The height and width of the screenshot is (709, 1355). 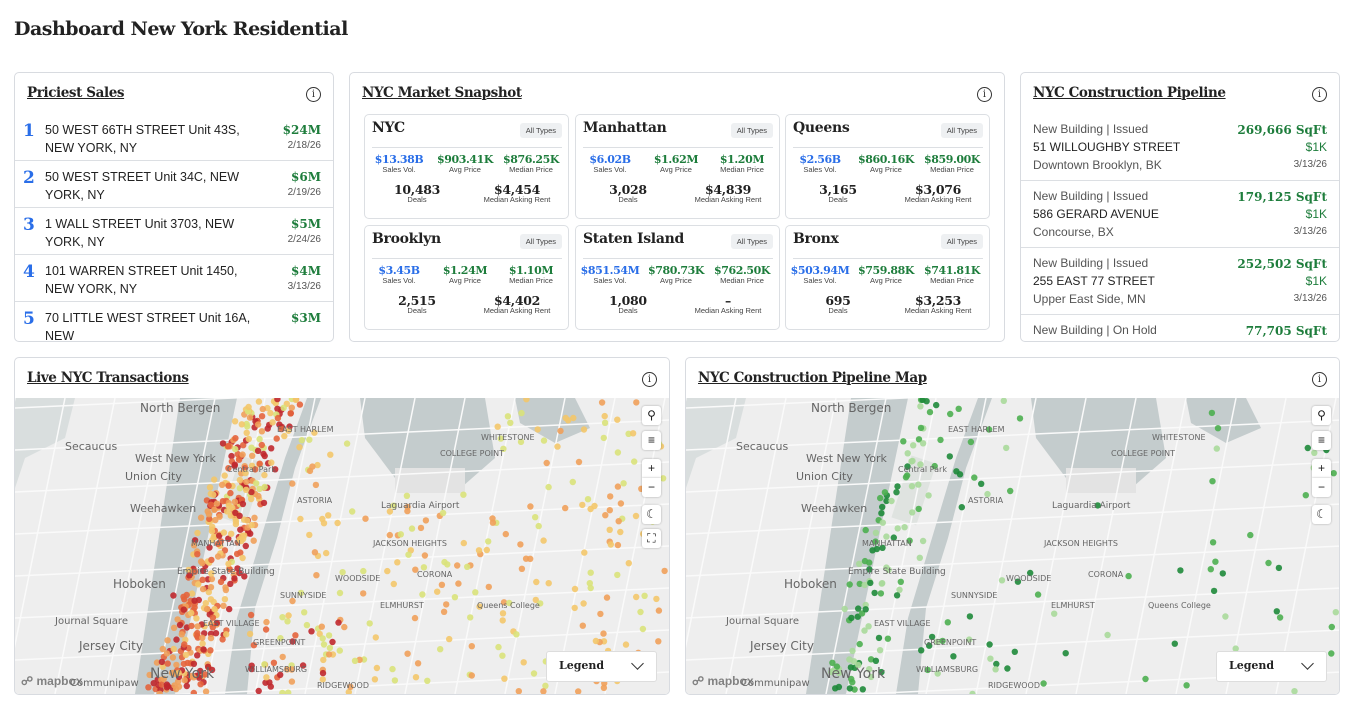 I want to click on stat-value: $4,839, so click(x=728, y=189).